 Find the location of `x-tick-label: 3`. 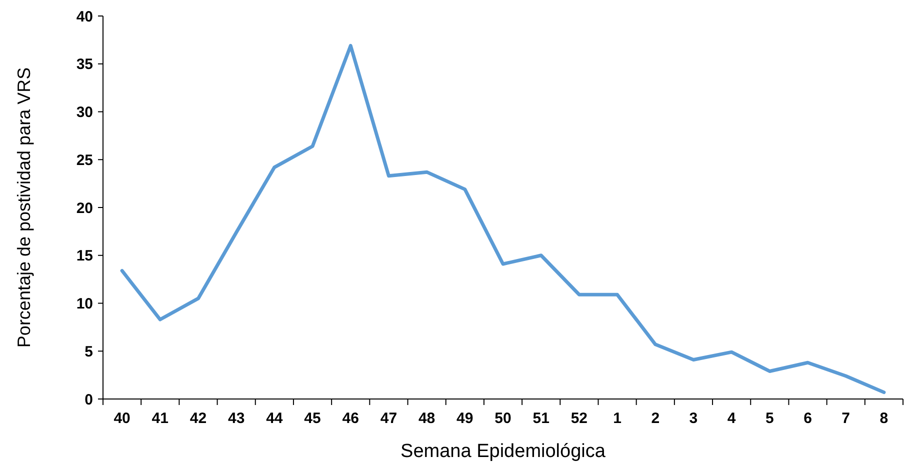

x-tick-label: 3 is located at coordinates (693, 418).